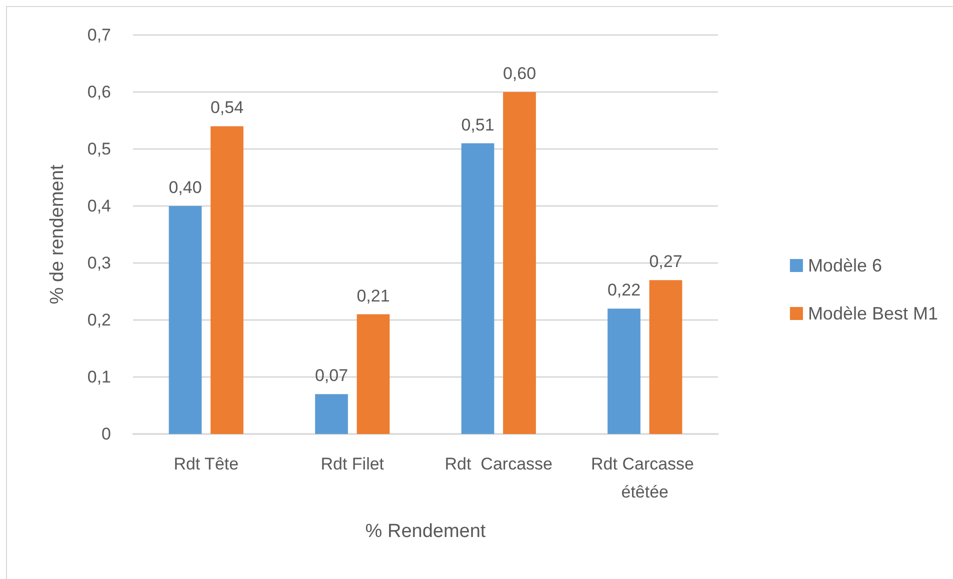 This screenshot has height=579, width=953. I want to click on x-axis-title: % Rendement, so click(425, 531).